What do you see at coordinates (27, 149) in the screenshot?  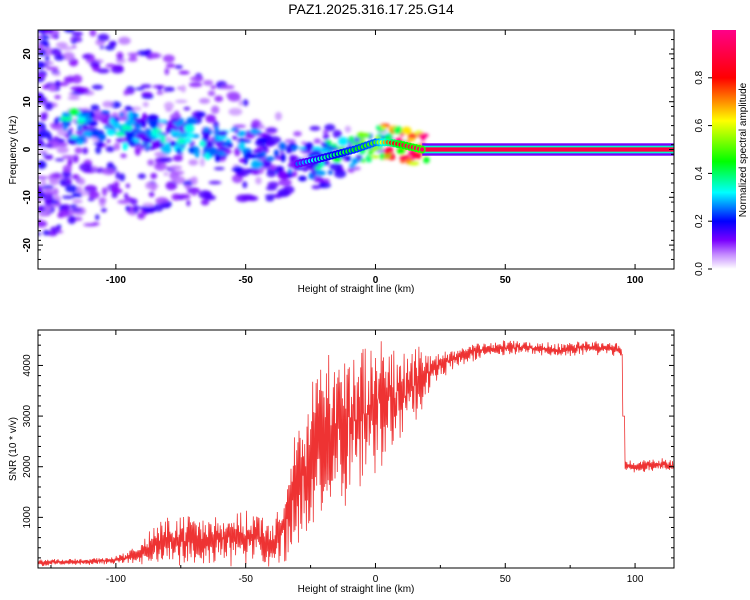 I see `spectrogram-y-tick-label: 0` at bounding box center [27, 149].